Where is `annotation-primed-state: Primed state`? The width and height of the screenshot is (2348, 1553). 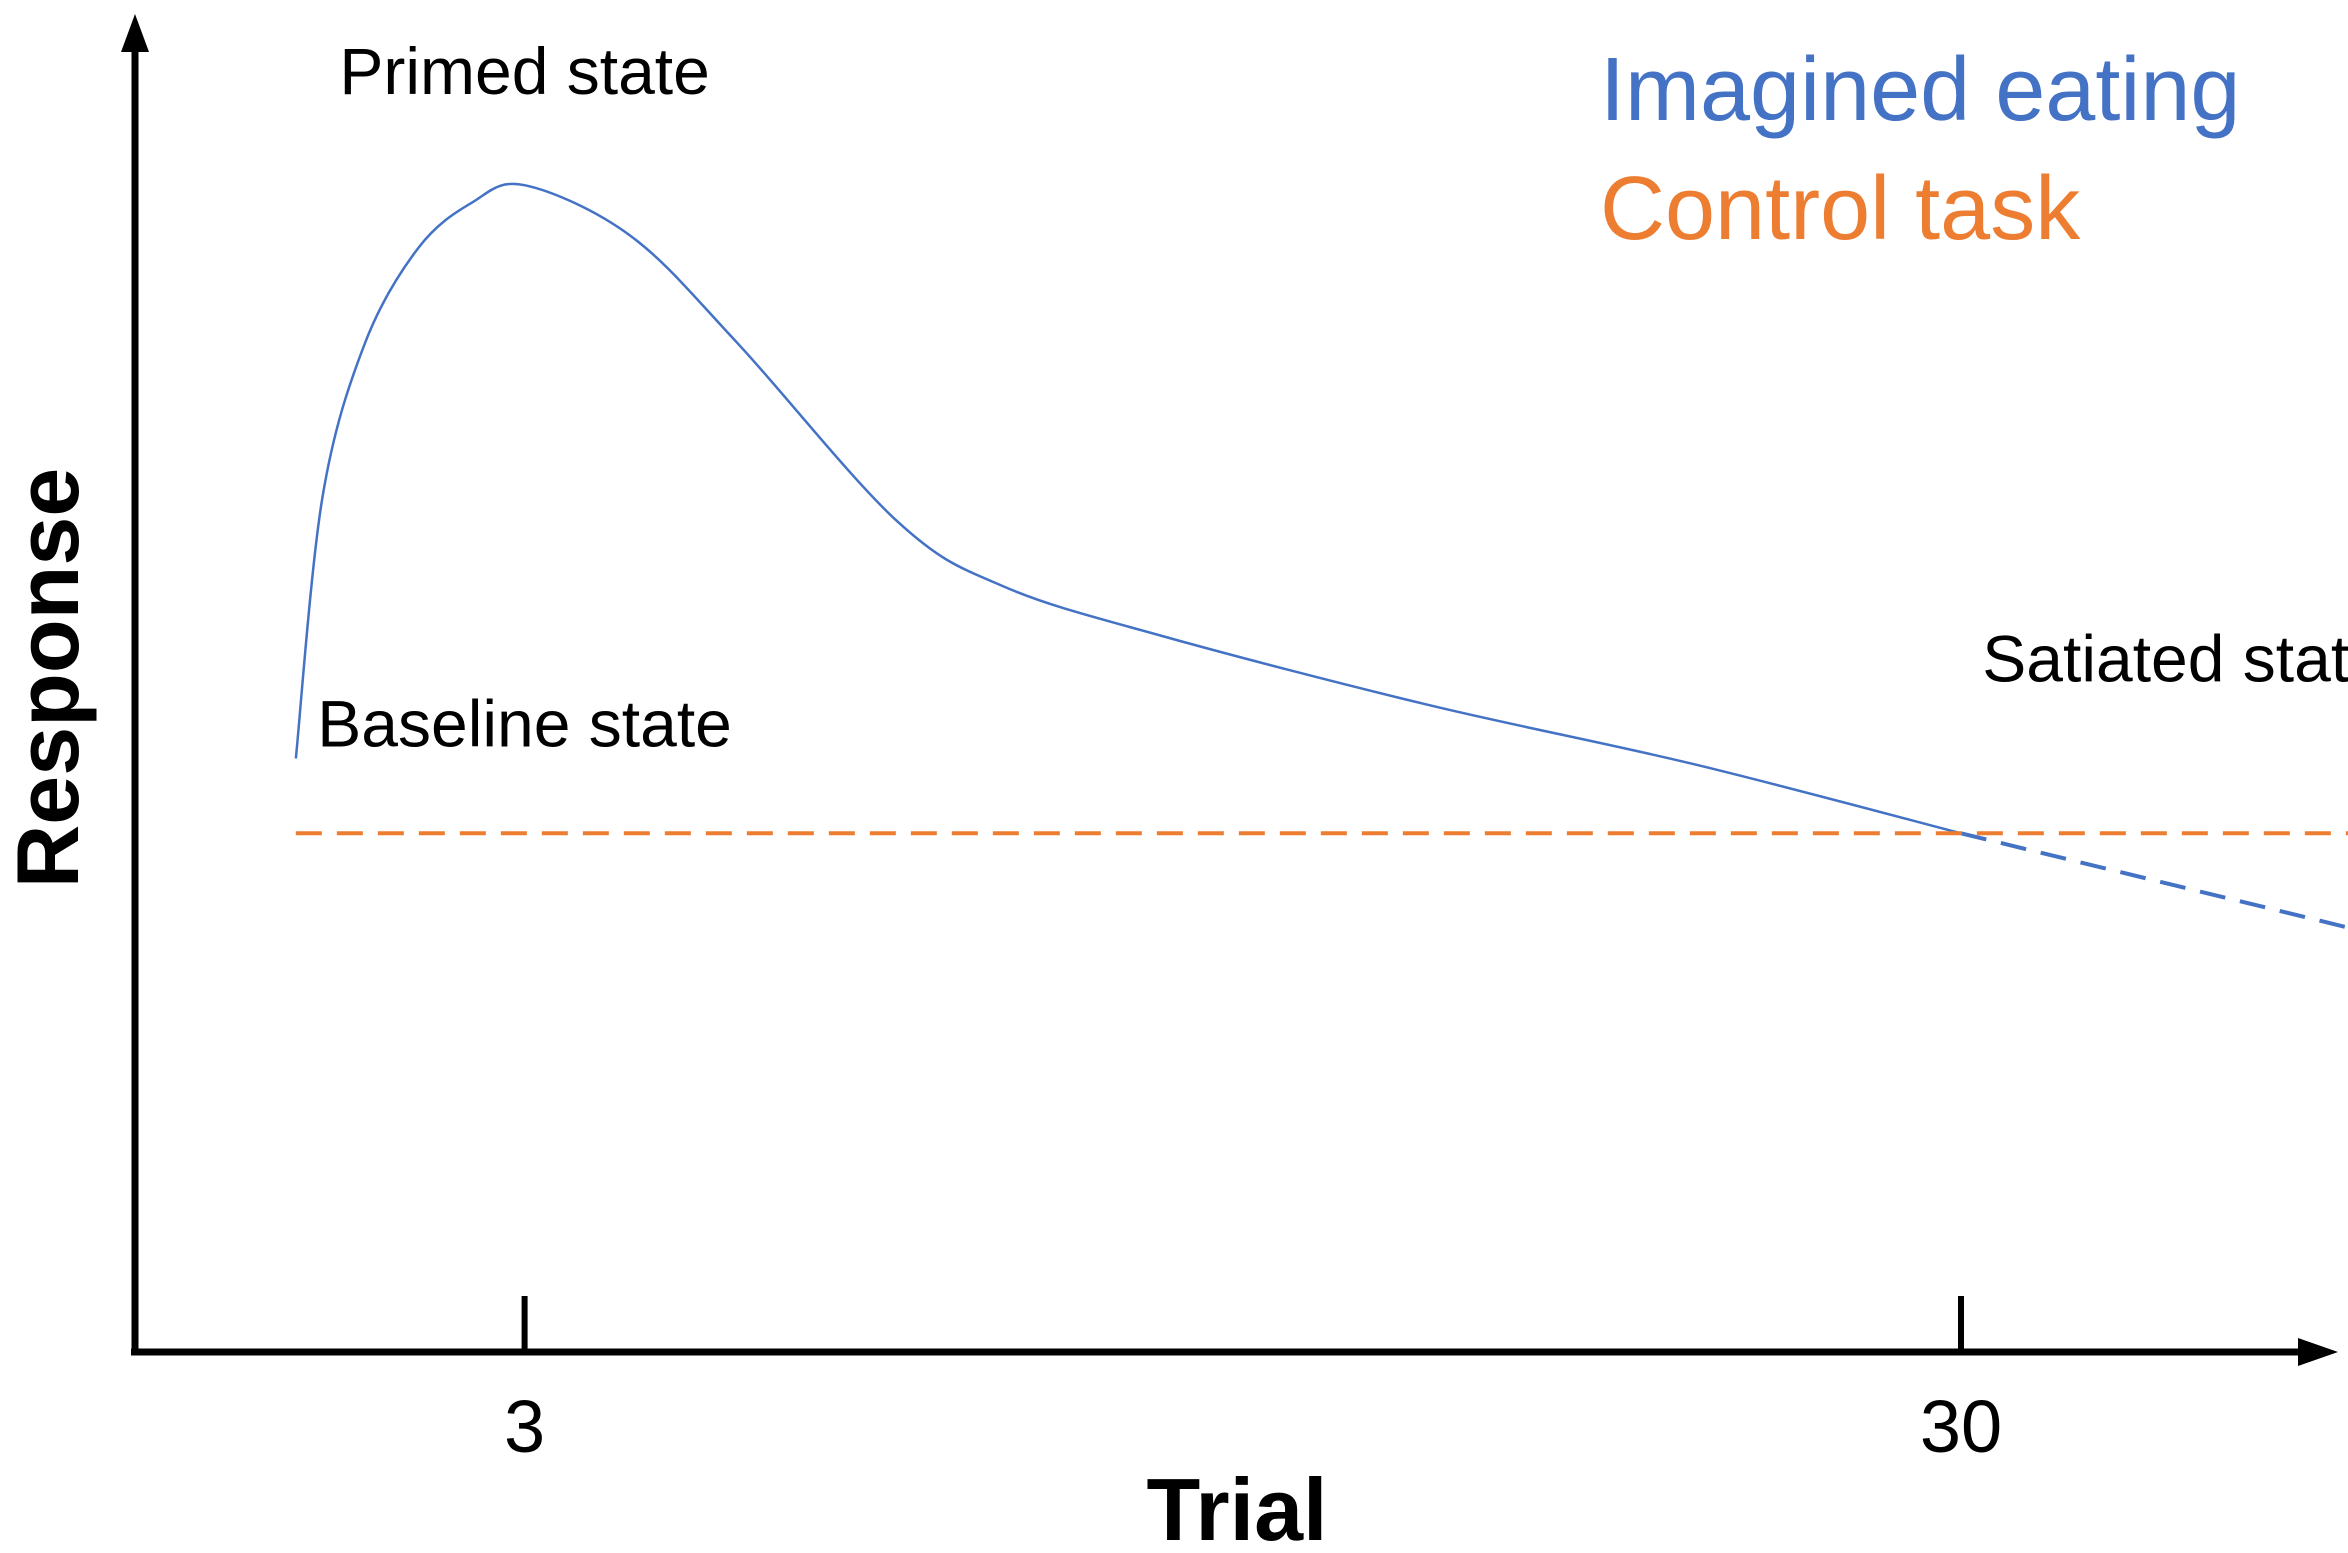 annotation-primed-state: Primed state is located at coordinates (524, 71).